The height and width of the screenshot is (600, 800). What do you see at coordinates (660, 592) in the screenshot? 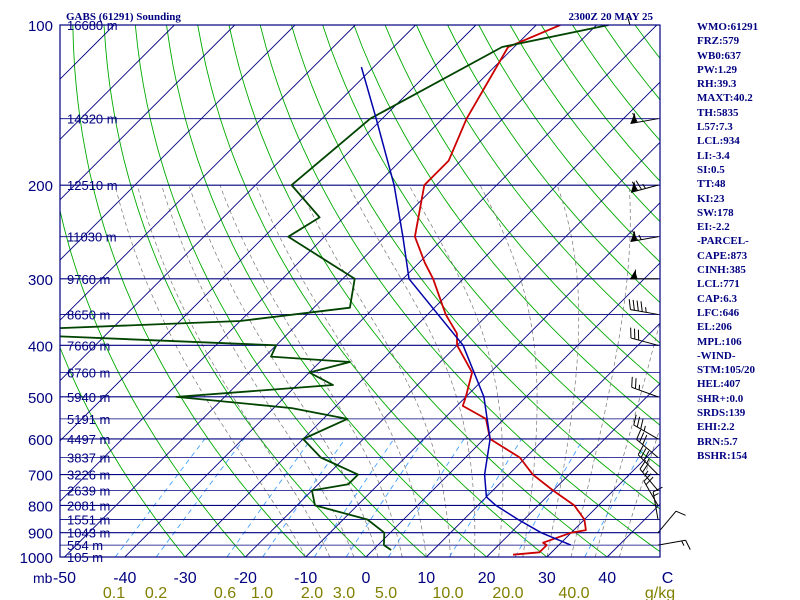
I see `mixing-ratio-unit-label: g/kg` at bounding box center [660, 592].